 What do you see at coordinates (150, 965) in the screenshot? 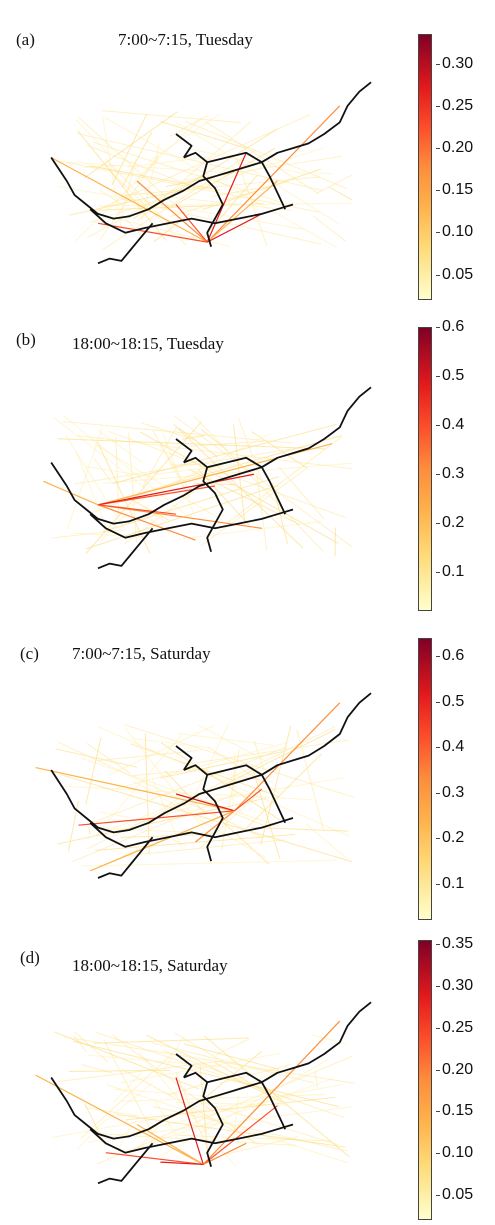
I see `panel-d-title: 18:00~18:15, Saturday` at bounding box center [150, 965].